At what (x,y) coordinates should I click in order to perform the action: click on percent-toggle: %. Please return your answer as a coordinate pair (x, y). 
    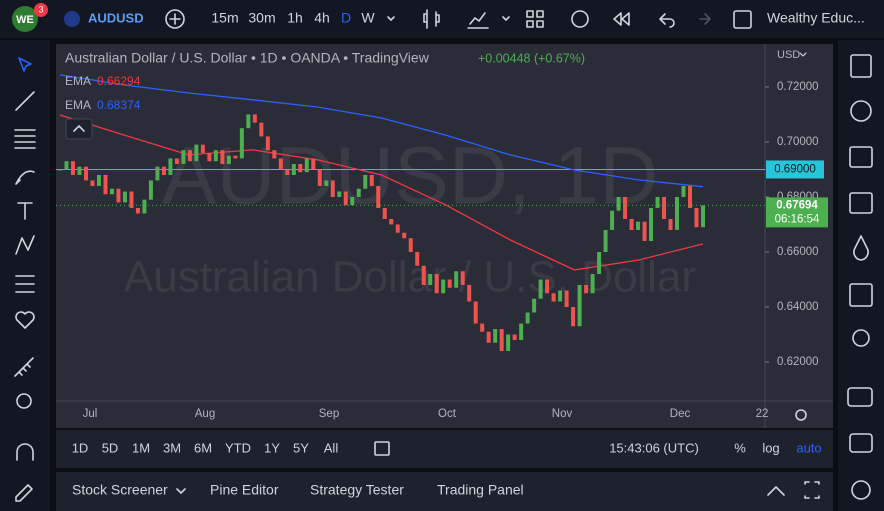
    Looking at the image, I should click on (740, 447).